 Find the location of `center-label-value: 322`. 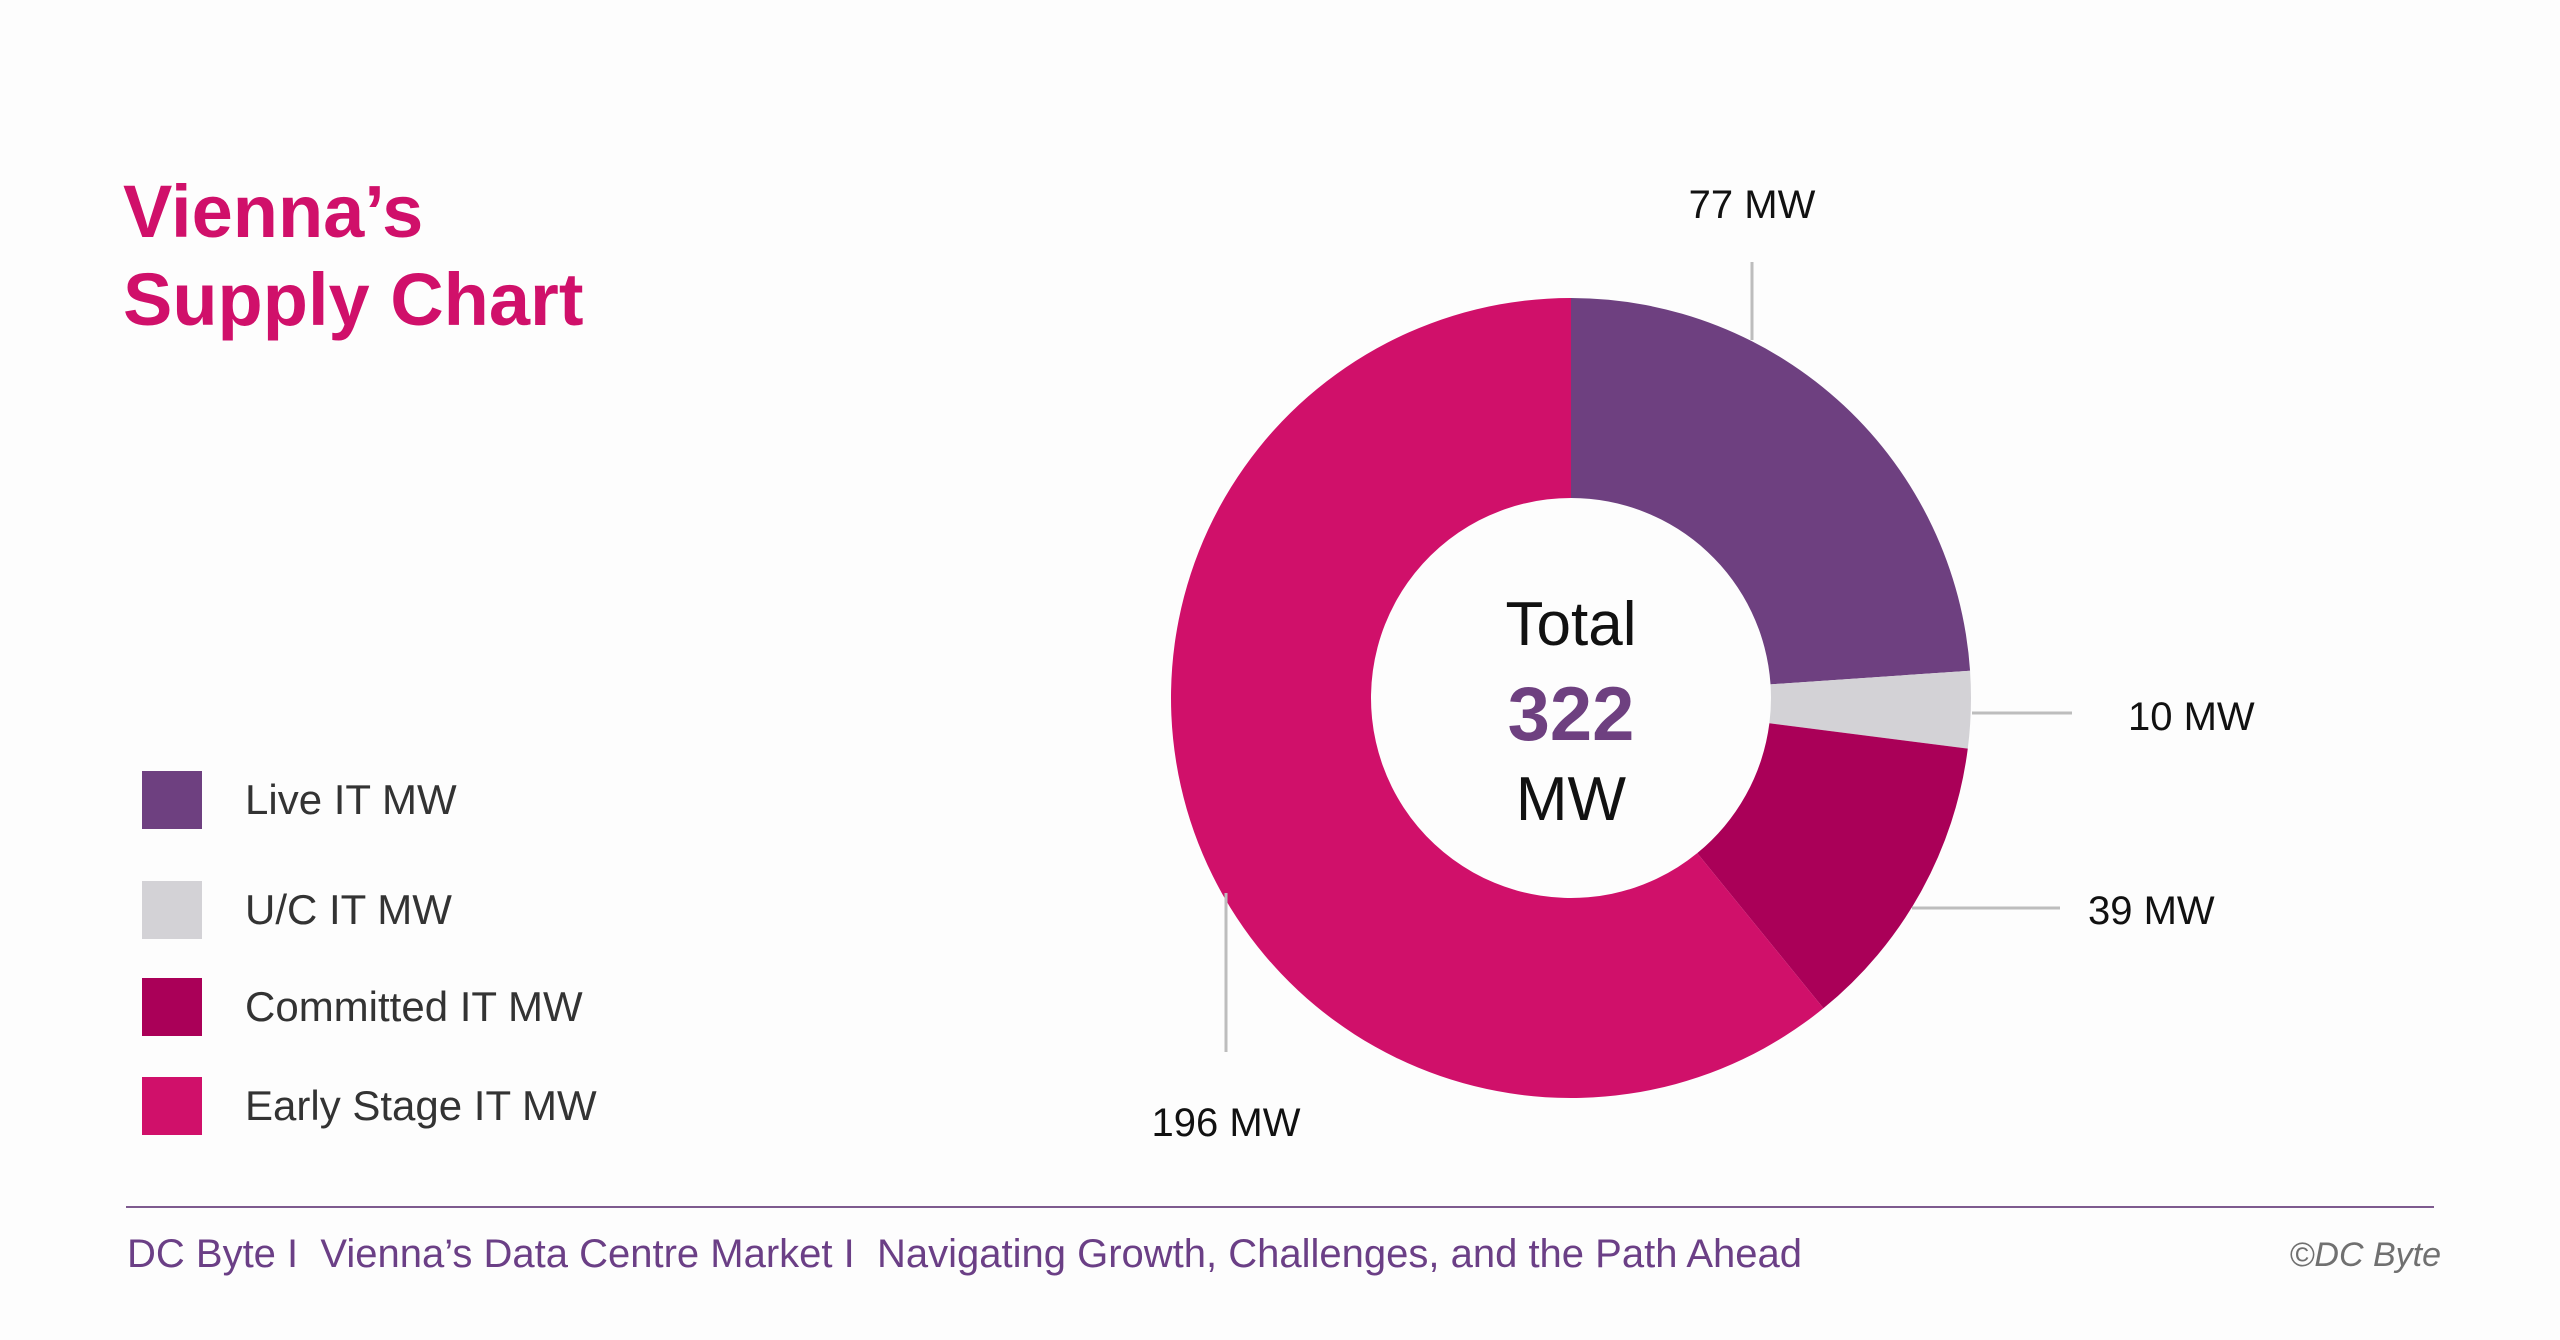

center-label-value: 322 is located at coordinates (1571, 714).